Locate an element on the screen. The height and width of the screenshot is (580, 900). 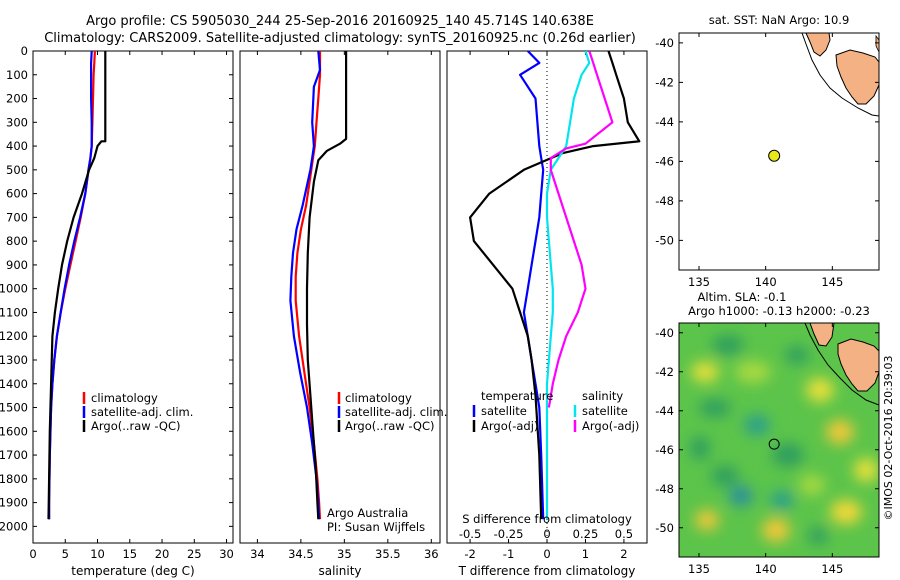
lon-tick-label: 140 is located at coordinates (766, 282).